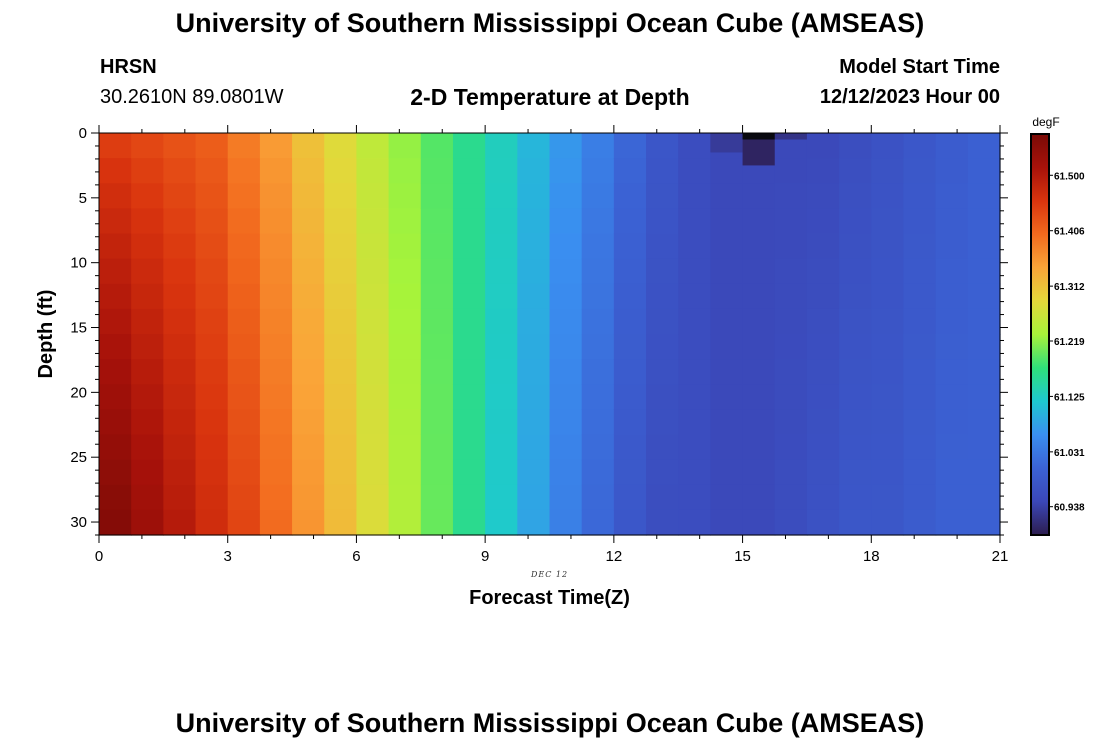  What do you see at coordinates (356, 556) in the screenshot?
I see `x-tick-label: 6` at bounding box center [356, 556].